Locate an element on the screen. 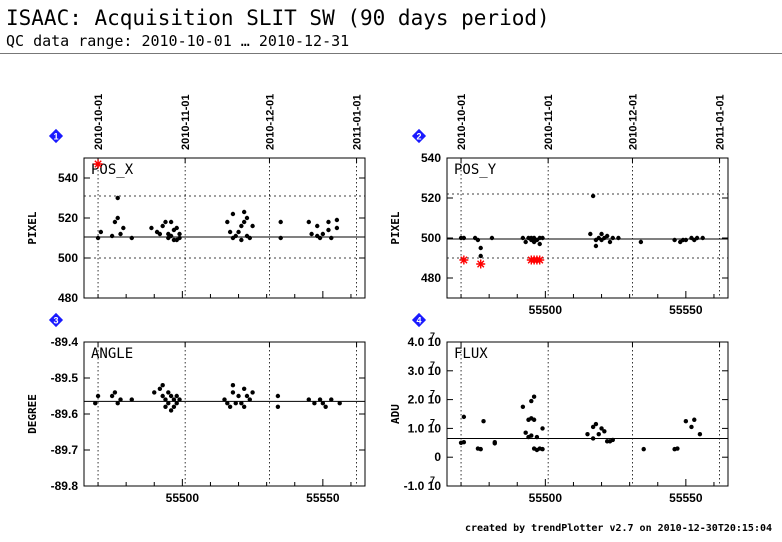 This screenshot has height=542, width=782. panel-1-badge-number: 1 is located at coordinates (55, 137).